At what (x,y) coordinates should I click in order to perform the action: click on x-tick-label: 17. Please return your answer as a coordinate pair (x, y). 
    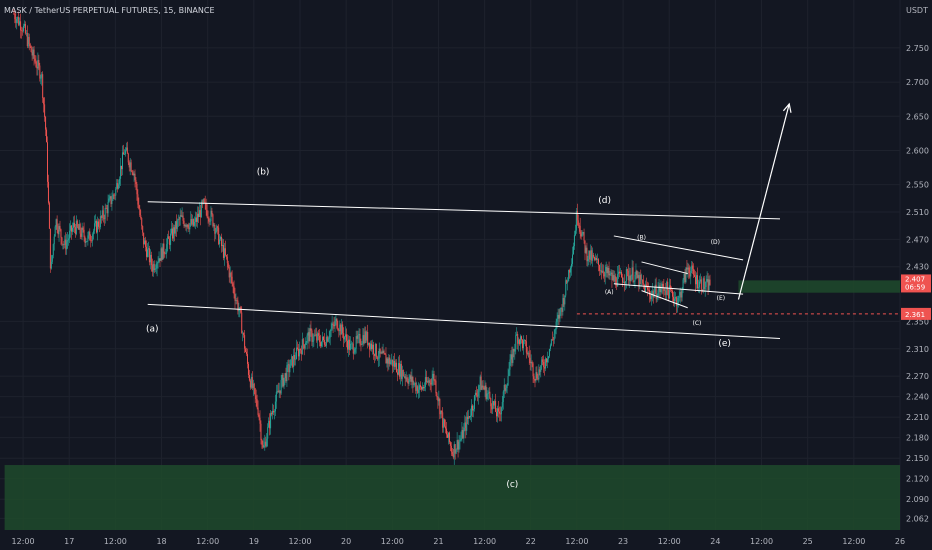
    Looking at the image, I should click on (69, 541).